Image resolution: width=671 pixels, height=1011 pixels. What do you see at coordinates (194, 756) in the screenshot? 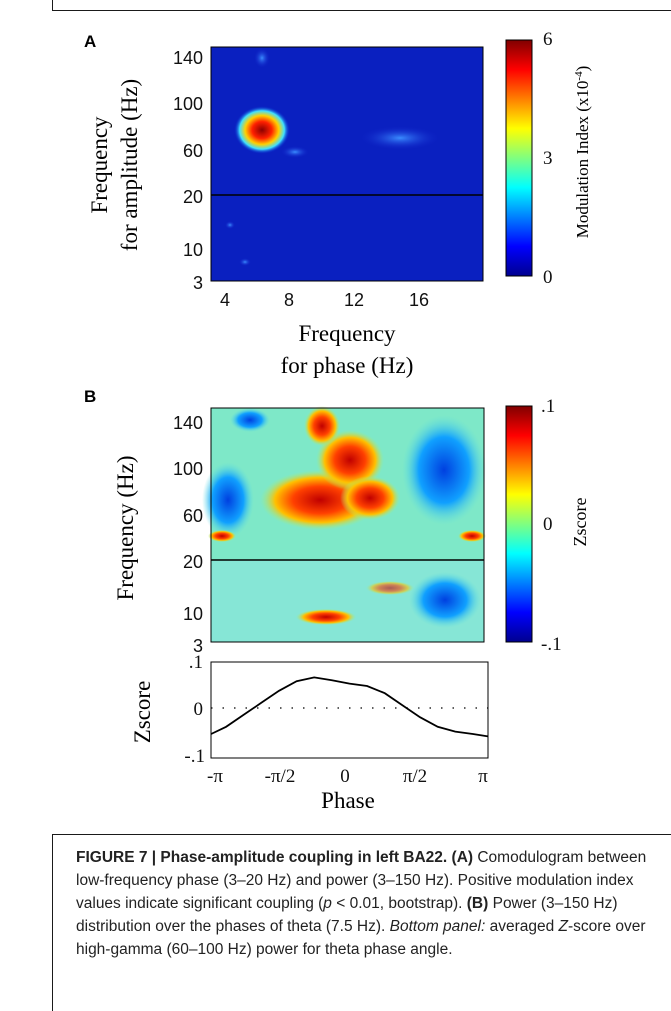
I see `line-chart-ytick: -.1` at bounding box center [194, 756].